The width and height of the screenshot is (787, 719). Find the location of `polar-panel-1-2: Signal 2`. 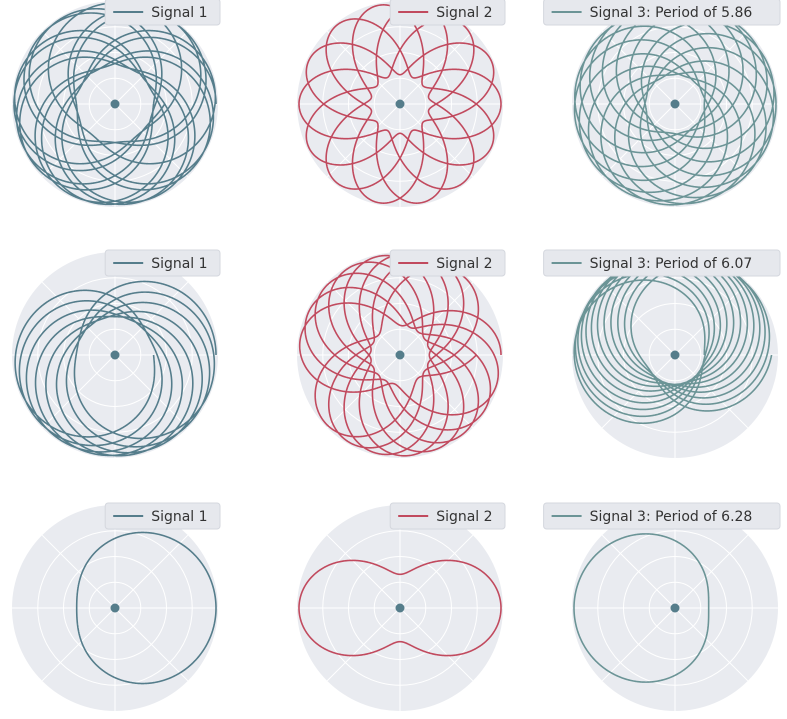

polar-panel-1-2: Signal 2 is located at coordinates (401, 103).